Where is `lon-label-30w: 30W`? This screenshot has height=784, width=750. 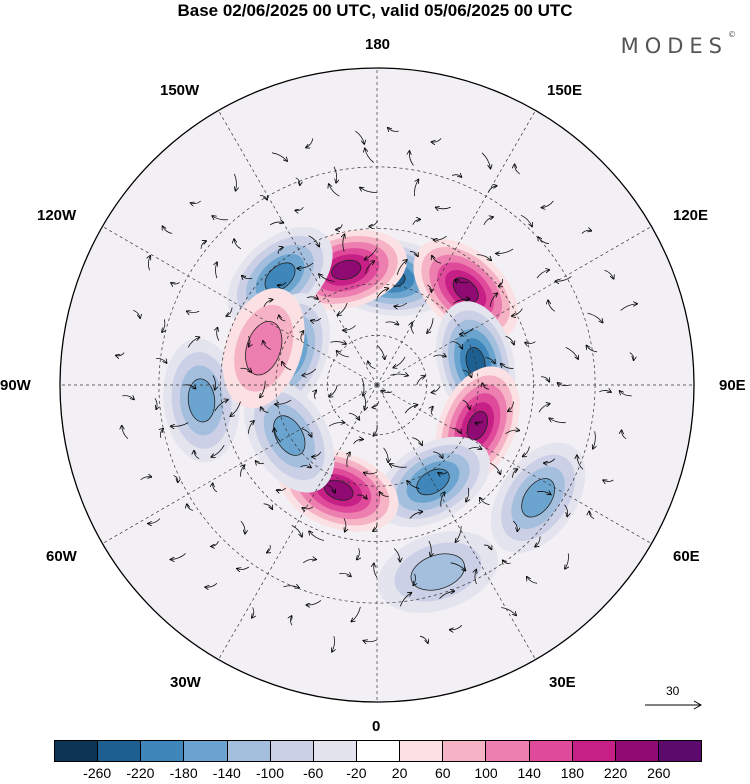
lon-label-30w: 30W is located at coordinates (185, 682).